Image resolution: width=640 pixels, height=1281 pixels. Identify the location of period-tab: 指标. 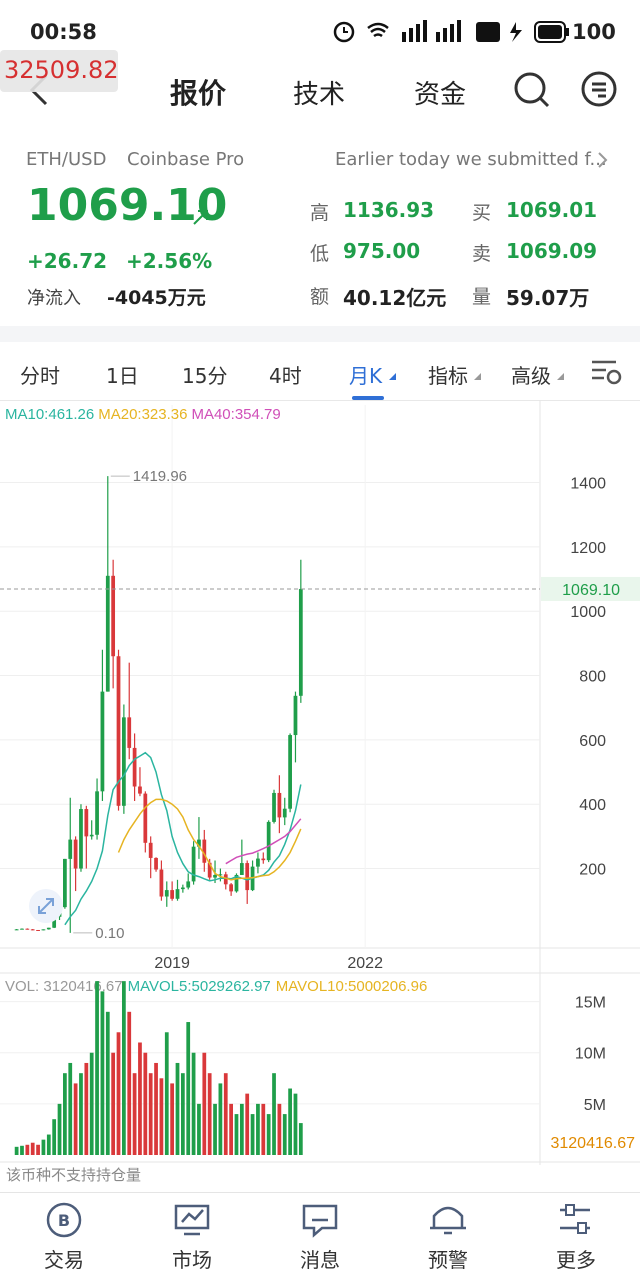
(448, 376).